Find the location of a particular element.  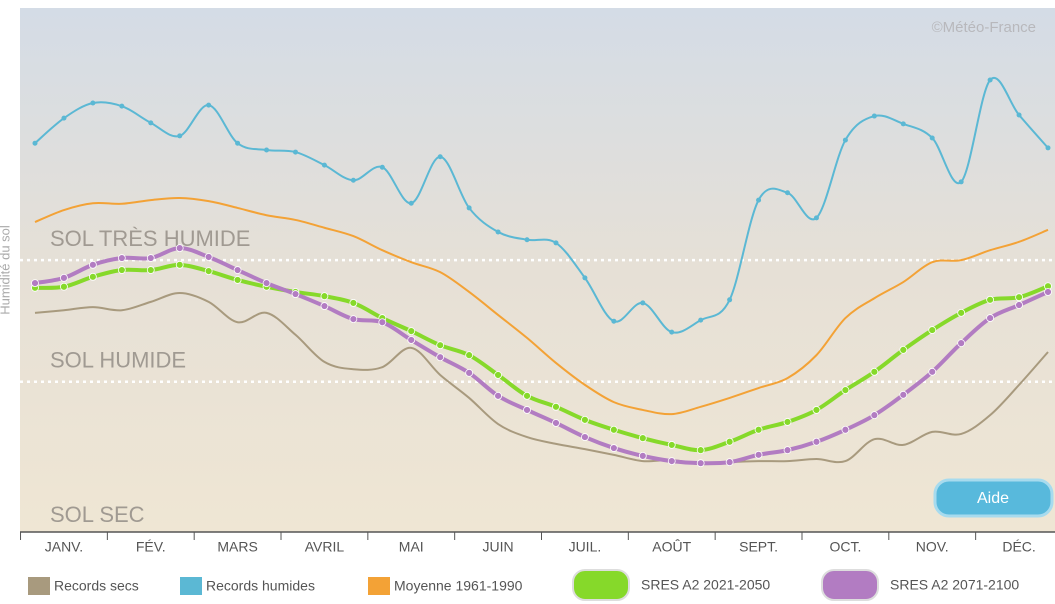

zone-label: SOL HUMIDE is located at coordinates (118, 360).